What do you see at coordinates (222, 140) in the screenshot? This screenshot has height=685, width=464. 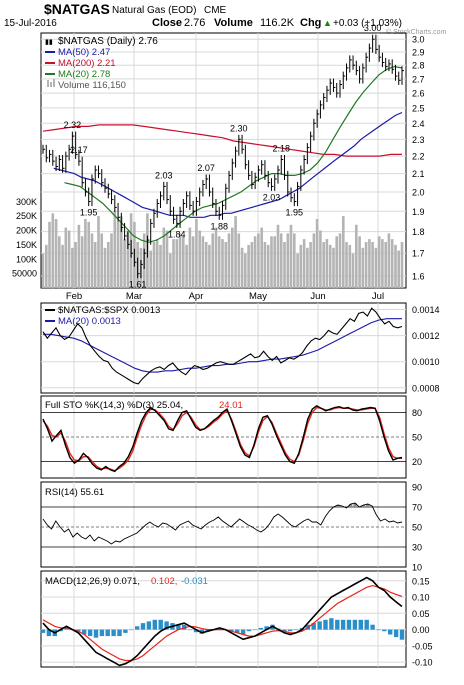 I see `ma200-line` at bounding box center [222, 140].